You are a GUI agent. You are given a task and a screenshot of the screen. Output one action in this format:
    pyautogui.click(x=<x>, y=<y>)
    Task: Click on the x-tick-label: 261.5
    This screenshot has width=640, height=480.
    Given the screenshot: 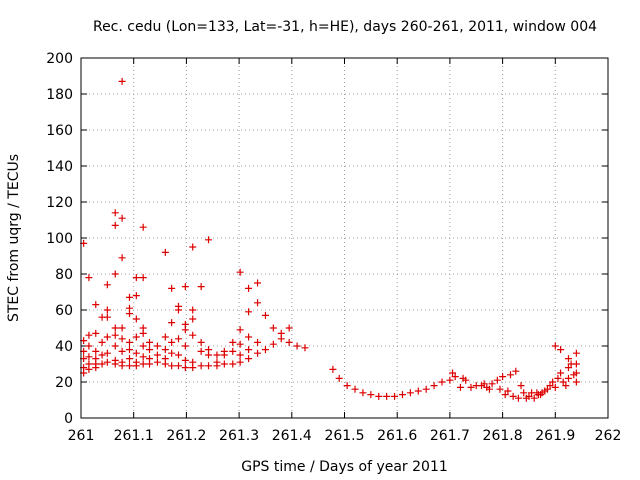 What is the action you would take?
    pyautogui.click(x=344, y=436)
    